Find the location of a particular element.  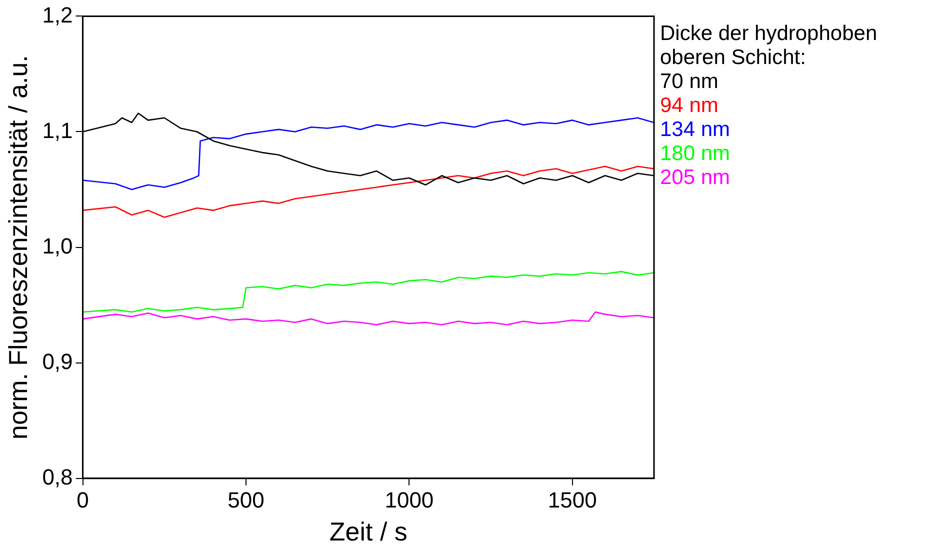

text: 205 nm is located at coordinates (696, 178).